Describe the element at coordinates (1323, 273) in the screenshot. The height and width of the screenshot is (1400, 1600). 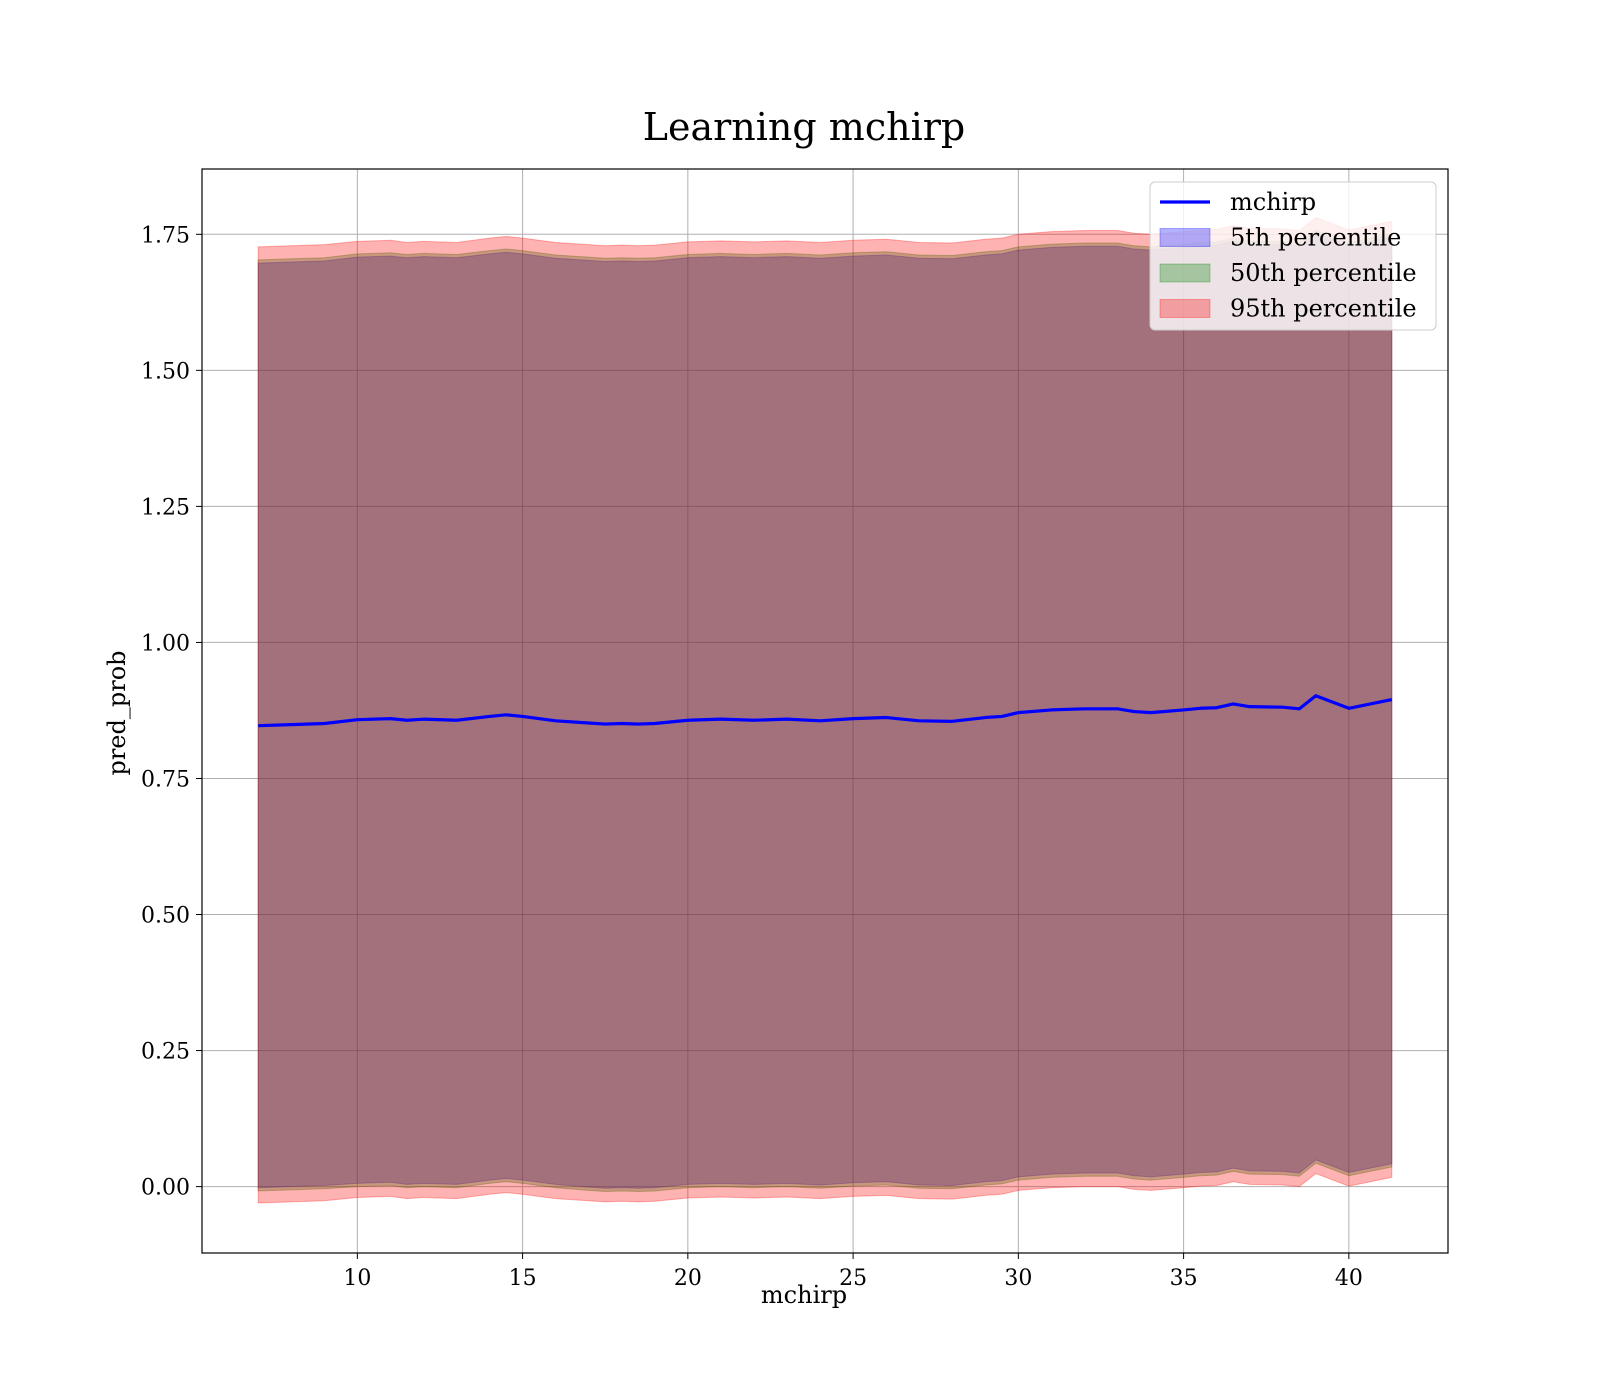
I see `legend-label-50th-percentile: 50th percentile` at that location.